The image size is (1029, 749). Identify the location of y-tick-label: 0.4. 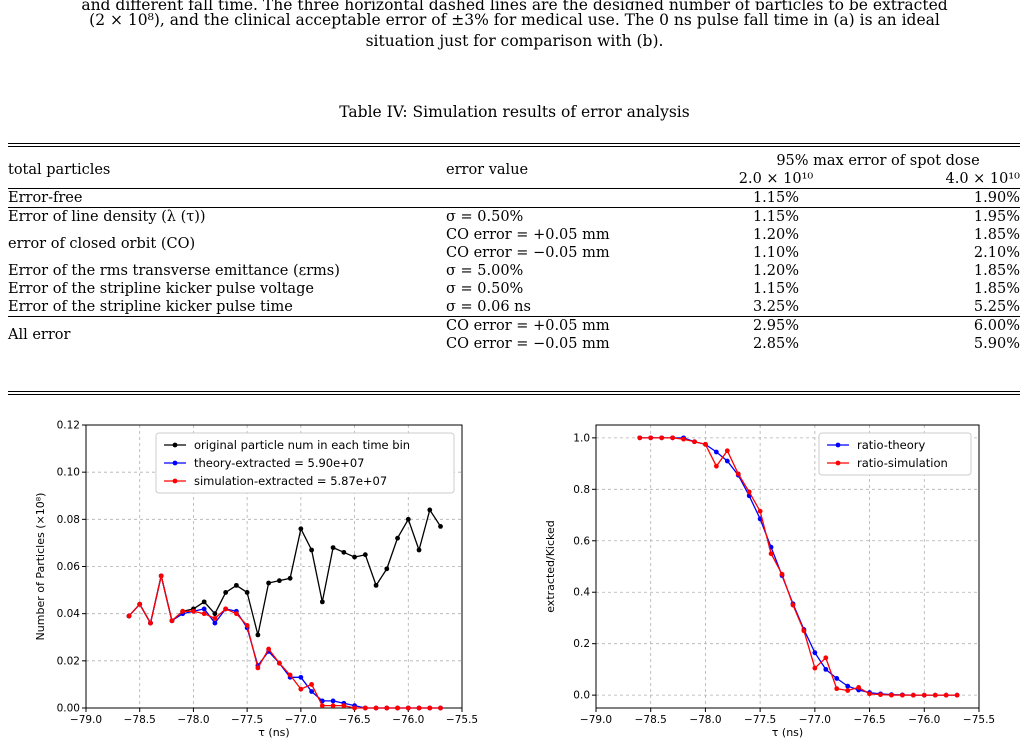
(581, 593).